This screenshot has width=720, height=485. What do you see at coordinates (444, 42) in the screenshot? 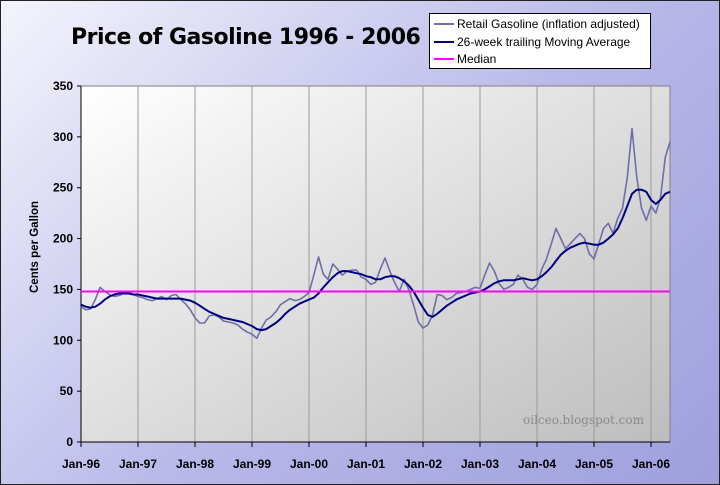
I see `legend-swatch-moving-average` at bounding box center [444, 42].